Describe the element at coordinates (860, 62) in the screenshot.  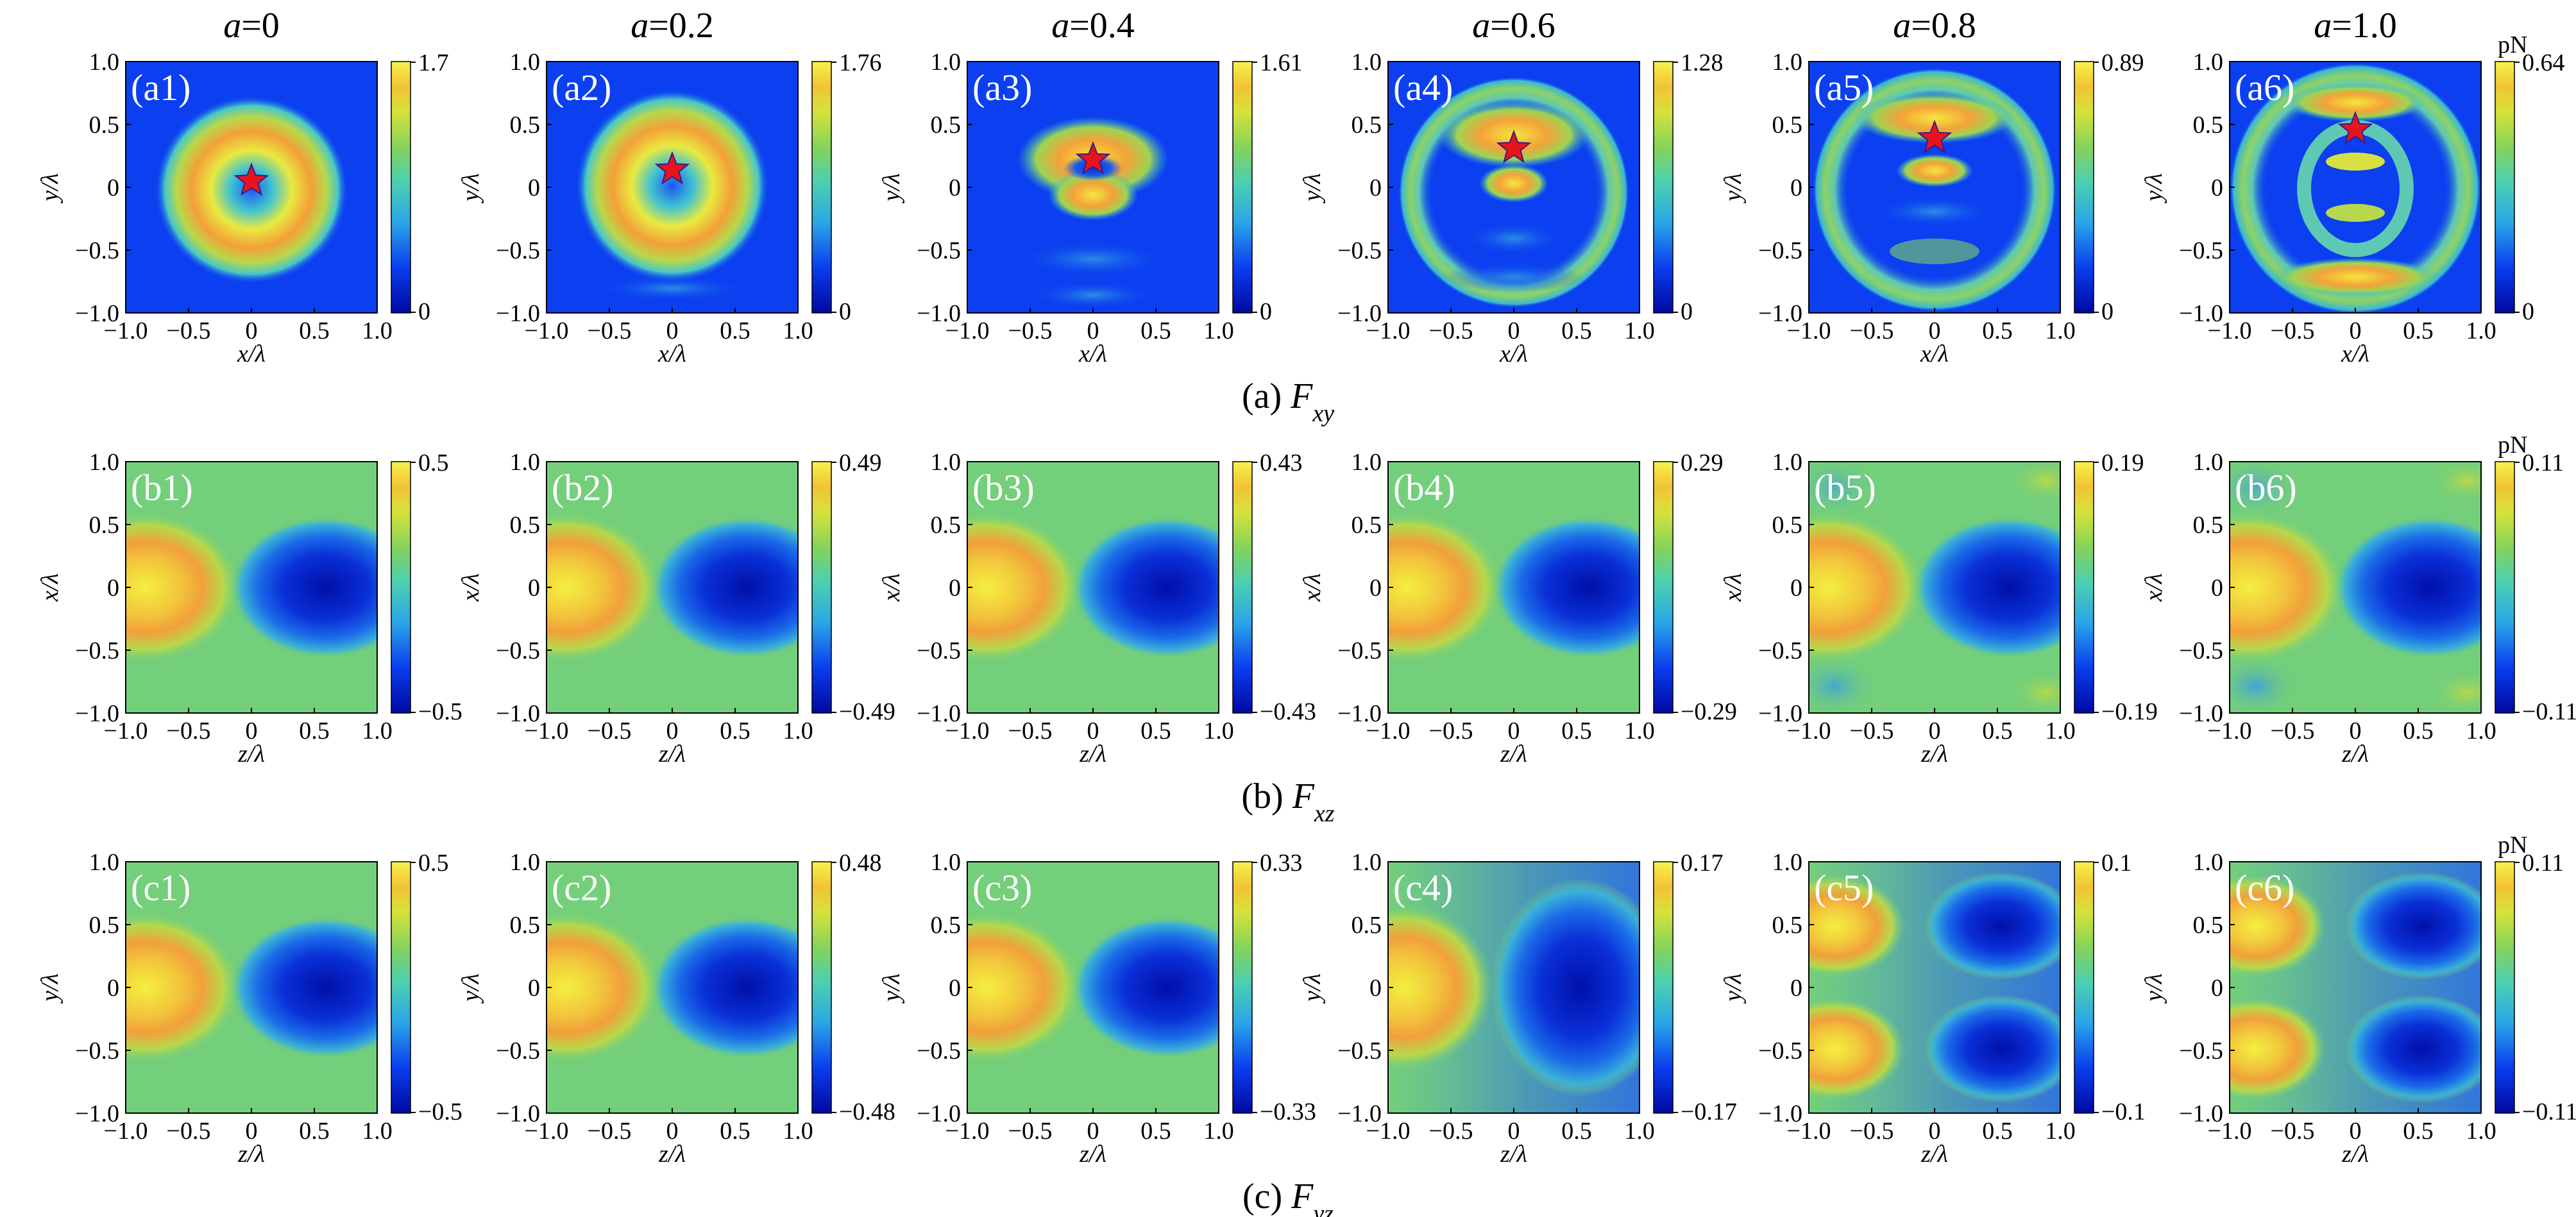
I see `colorbar-max-label: 1.76` at that location.